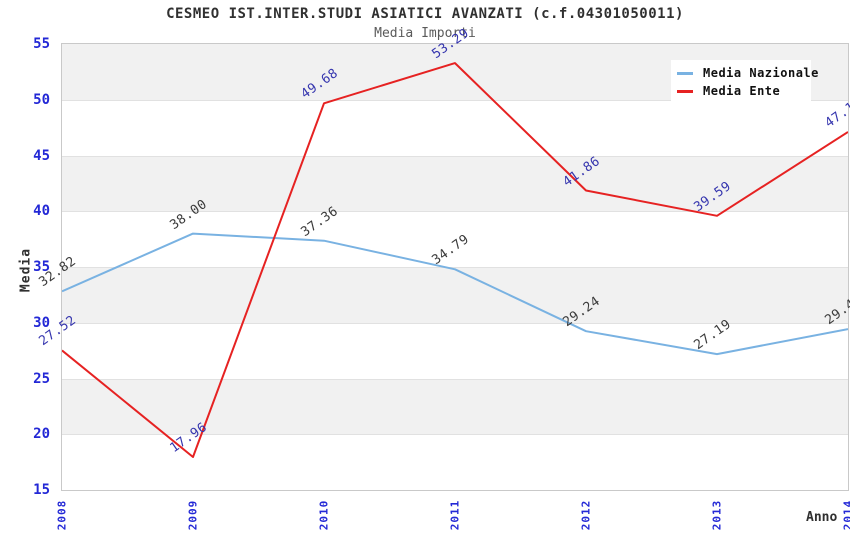  What do you see at coordinates (425, 33) in the screenshot?
I see `chart-subtitle: Media Importi` at bounding box center [425, 33].